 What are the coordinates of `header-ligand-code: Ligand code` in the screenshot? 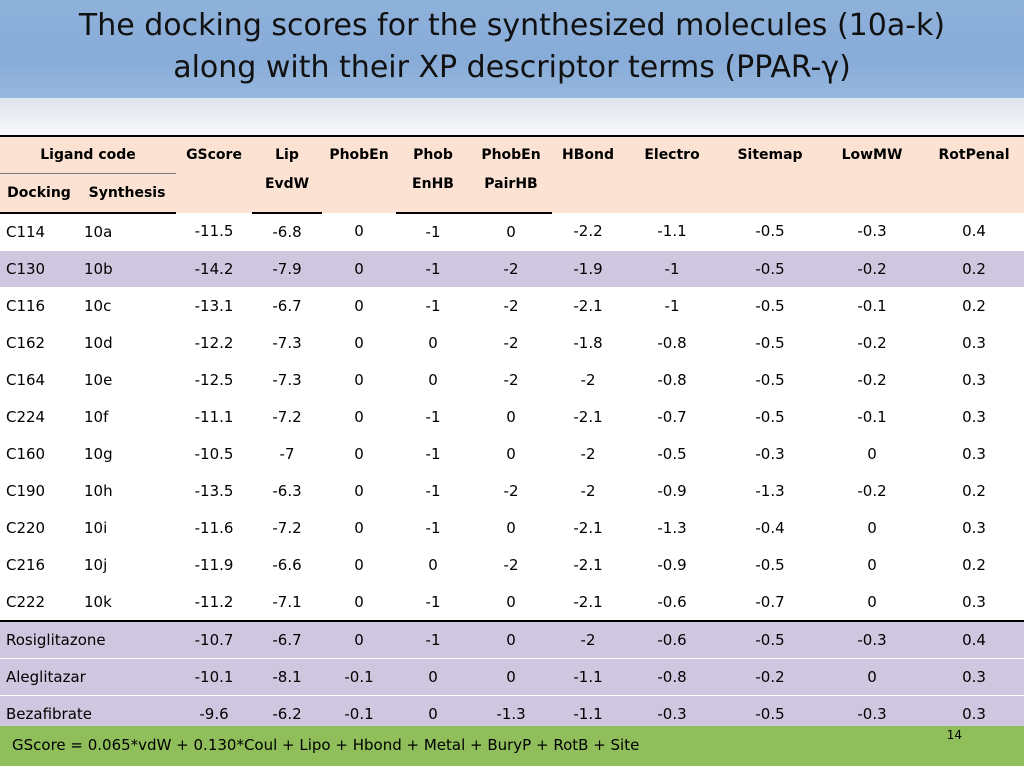 It's located at (88, 154).